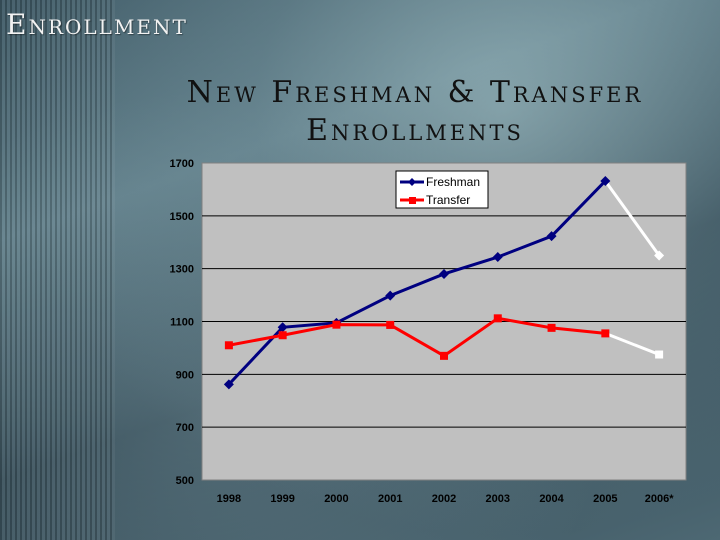 The width and height of the screenshot is (720, 540). Describe the element at coordinates (182, 217) in the screenshot. I see `y-tick-label: 1500` at that location.